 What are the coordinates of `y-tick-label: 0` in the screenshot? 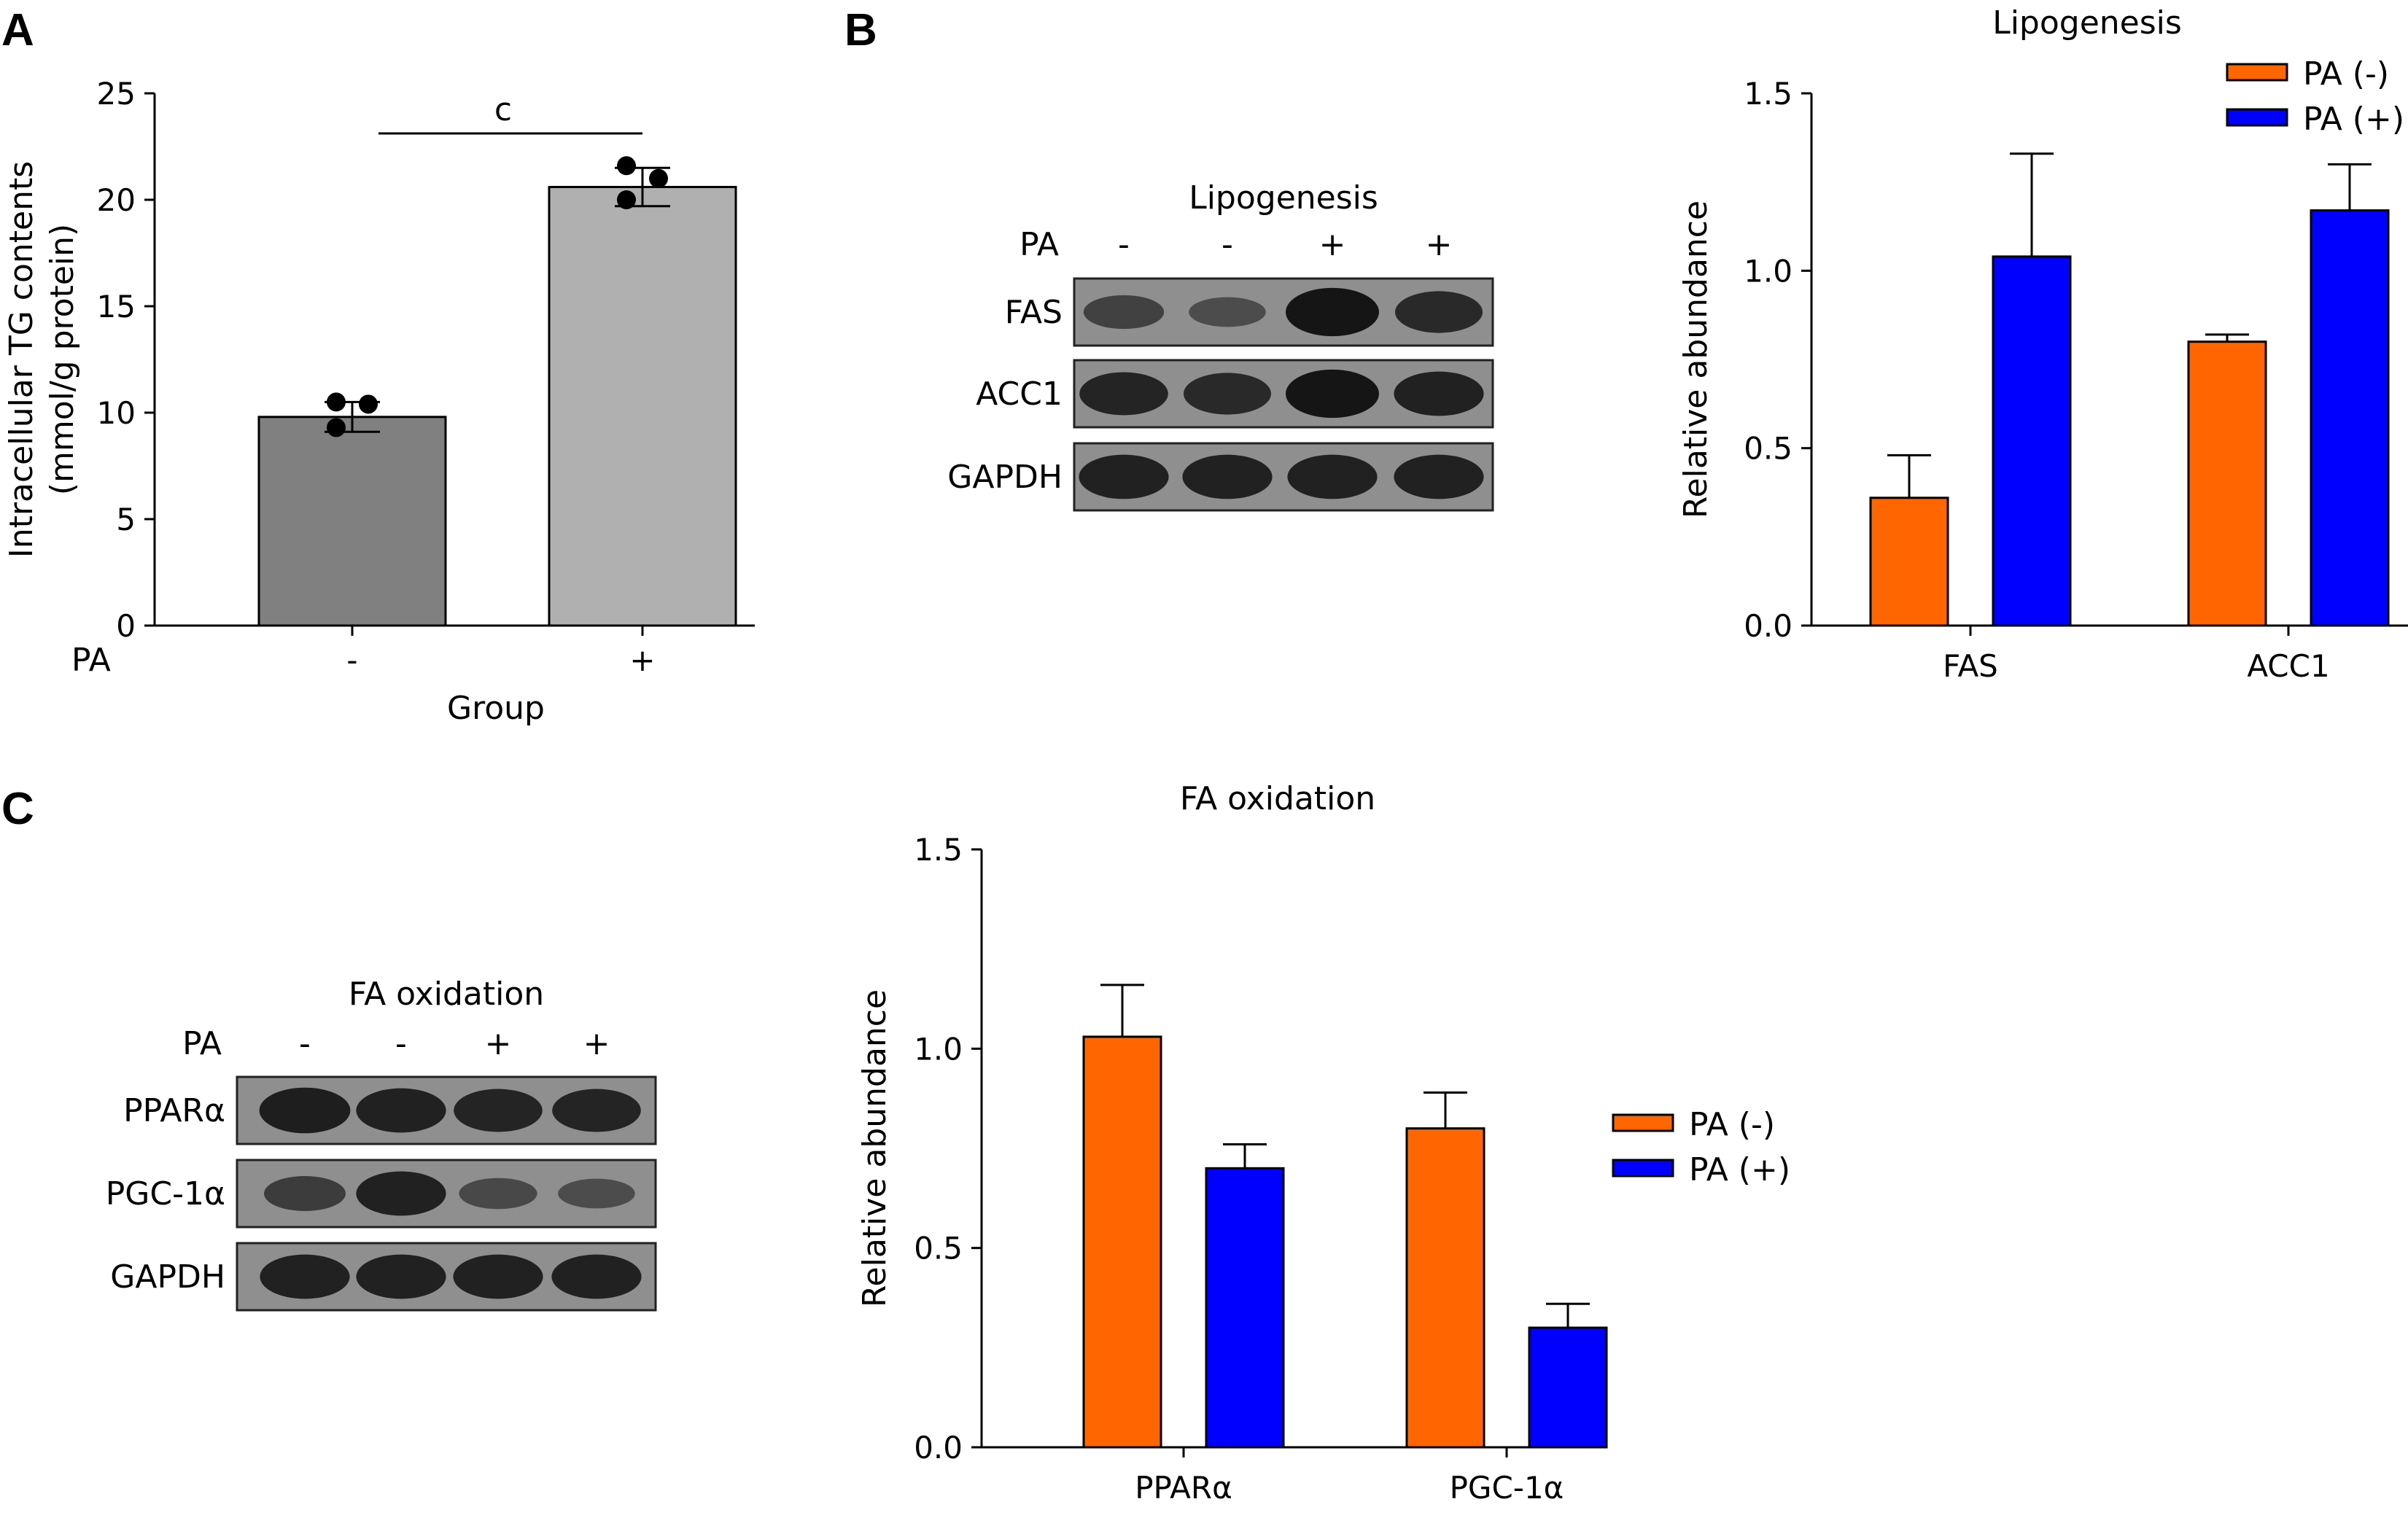 It's located at (126, 626).